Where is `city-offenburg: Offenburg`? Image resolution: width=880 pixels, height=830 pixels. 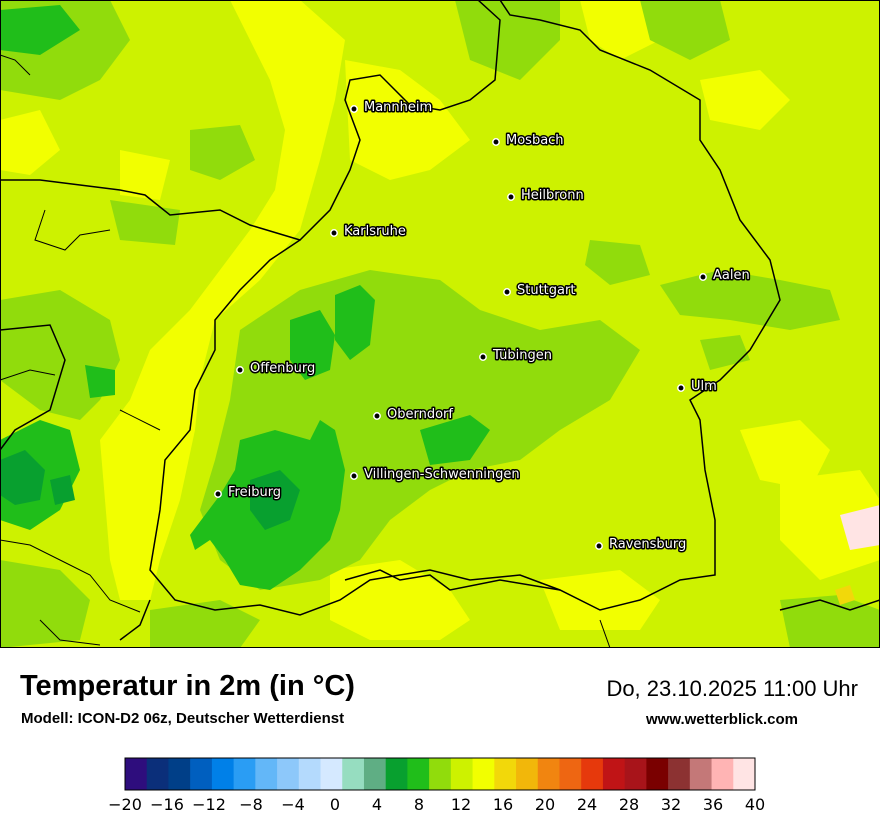
city-offenburg: Offenburg is located at coordinates (276, 369).